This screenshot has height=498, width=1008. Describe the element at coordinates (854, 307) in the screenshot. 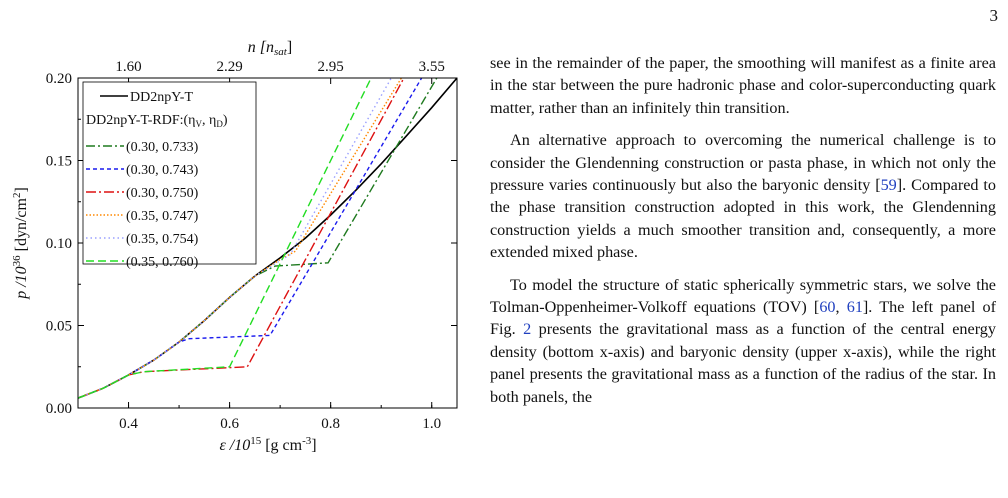

I see `citation-link: 61` at that location.